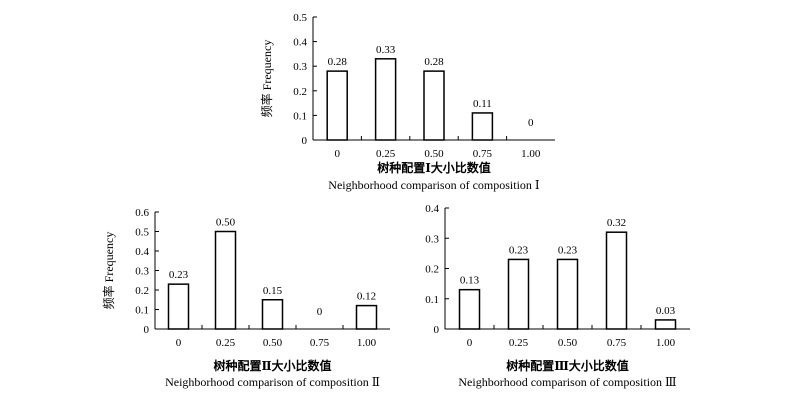  Describe the element at coordinates (616, 223) in the screenshot. I see `data-label: 0.32` at that location.